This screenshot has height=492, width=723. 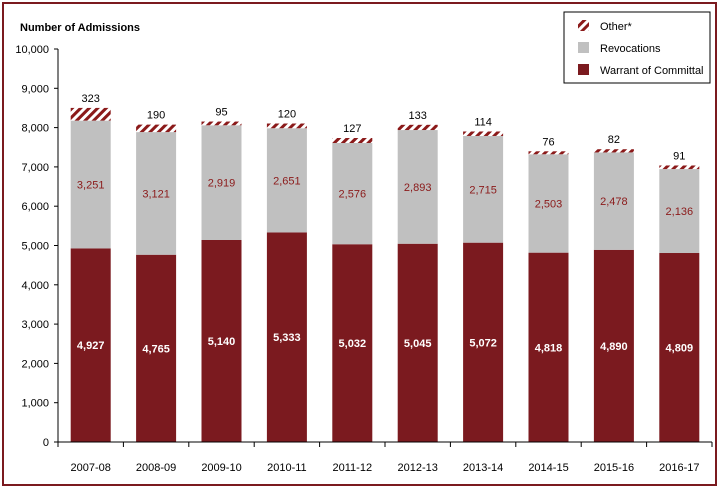 I want to click on data-label-warrant-of-committal: 5,072, so click(x=483, y=343).